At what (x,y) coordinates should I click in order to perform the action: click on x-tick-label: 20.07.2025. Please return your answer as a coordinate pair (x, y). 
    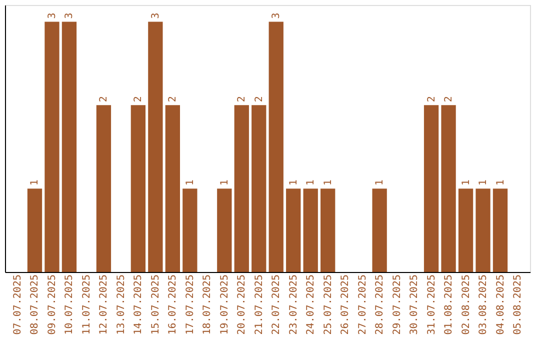
    Looking at the image, I should click on (242, 304).